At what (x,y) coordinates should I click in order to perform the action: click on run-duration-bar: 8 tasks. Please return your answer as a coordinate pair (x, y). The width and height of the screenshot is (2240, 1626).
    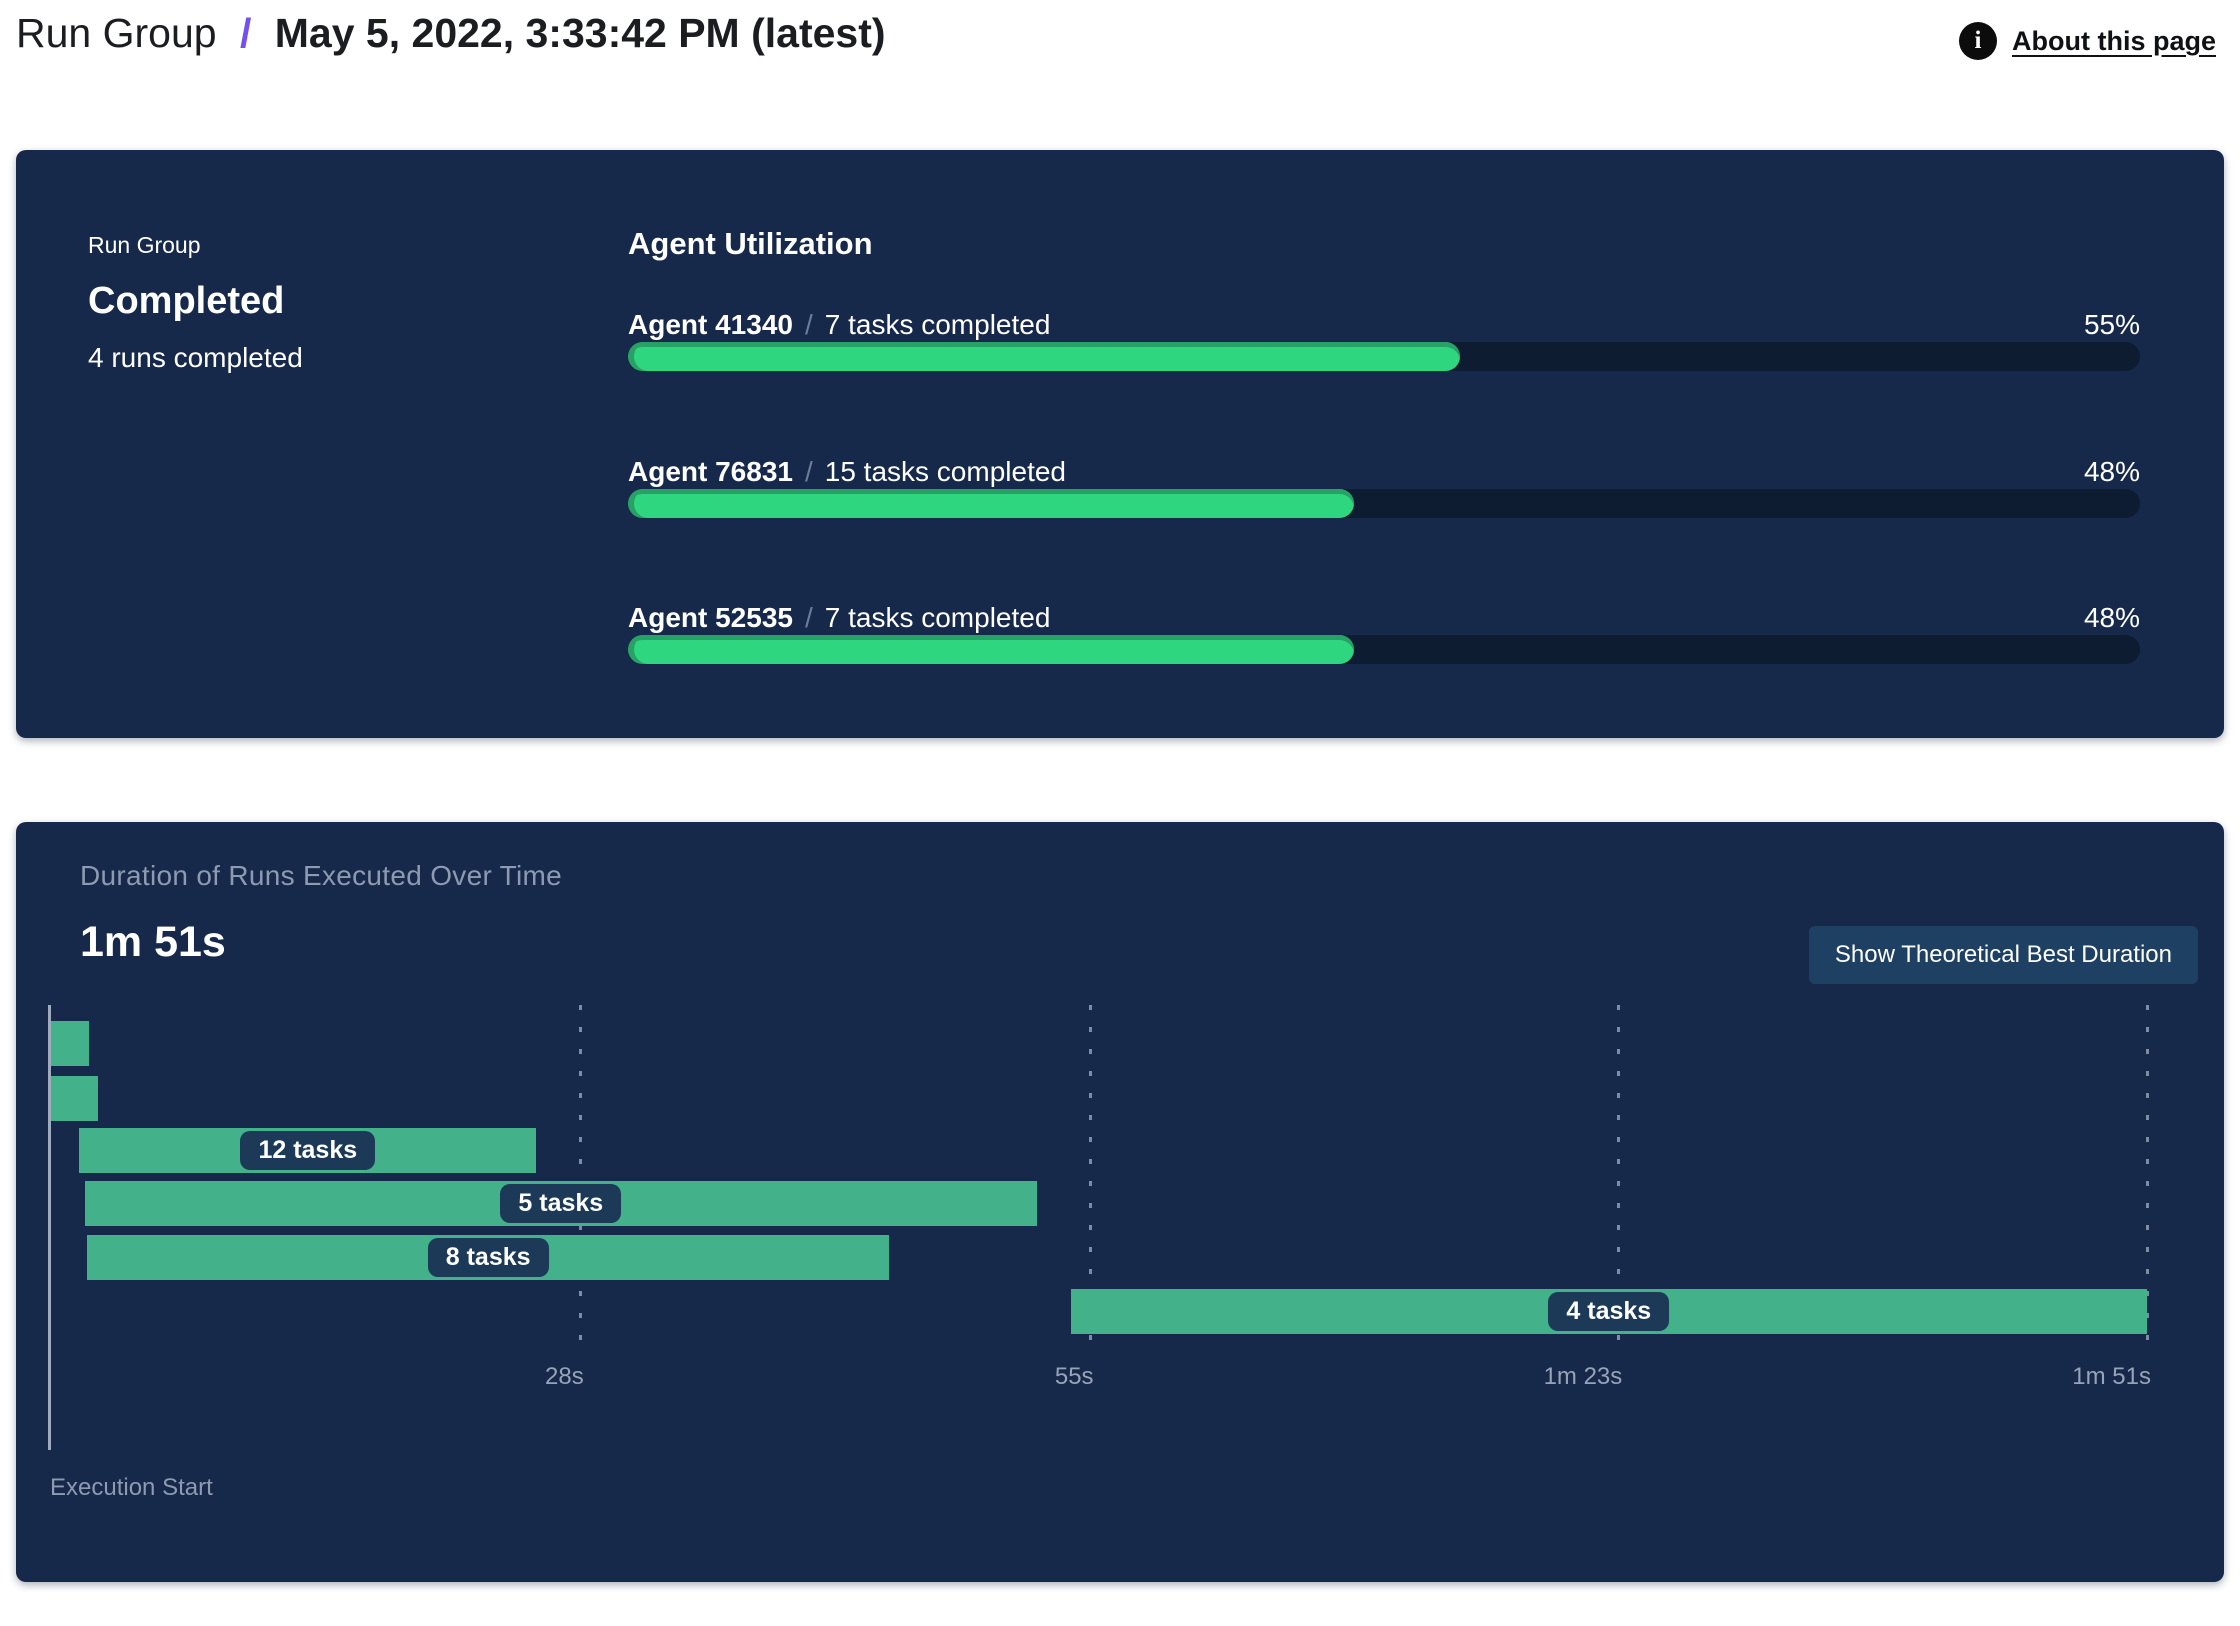
    Looking at the image, I should click on (488, 1257).